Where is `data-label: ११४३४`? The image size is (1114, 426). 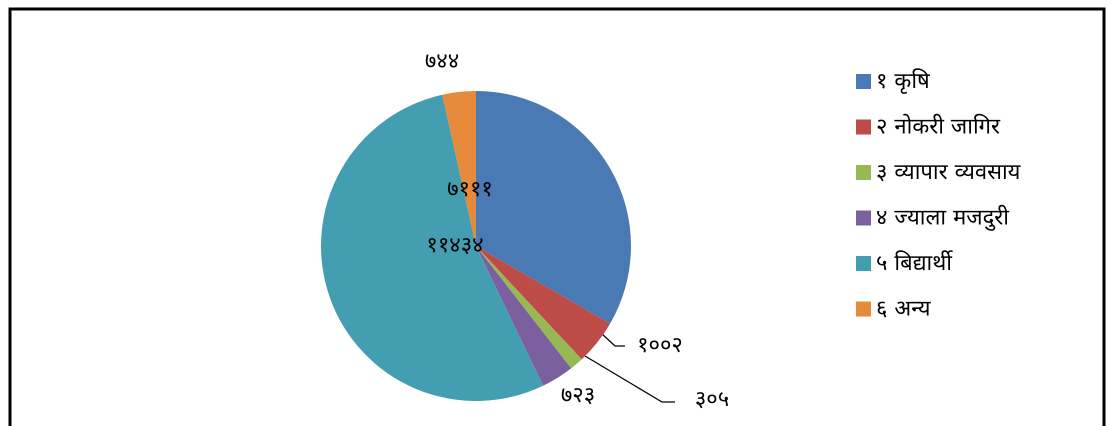 data-label: ११४३४ is located at coordinates (454, 245).